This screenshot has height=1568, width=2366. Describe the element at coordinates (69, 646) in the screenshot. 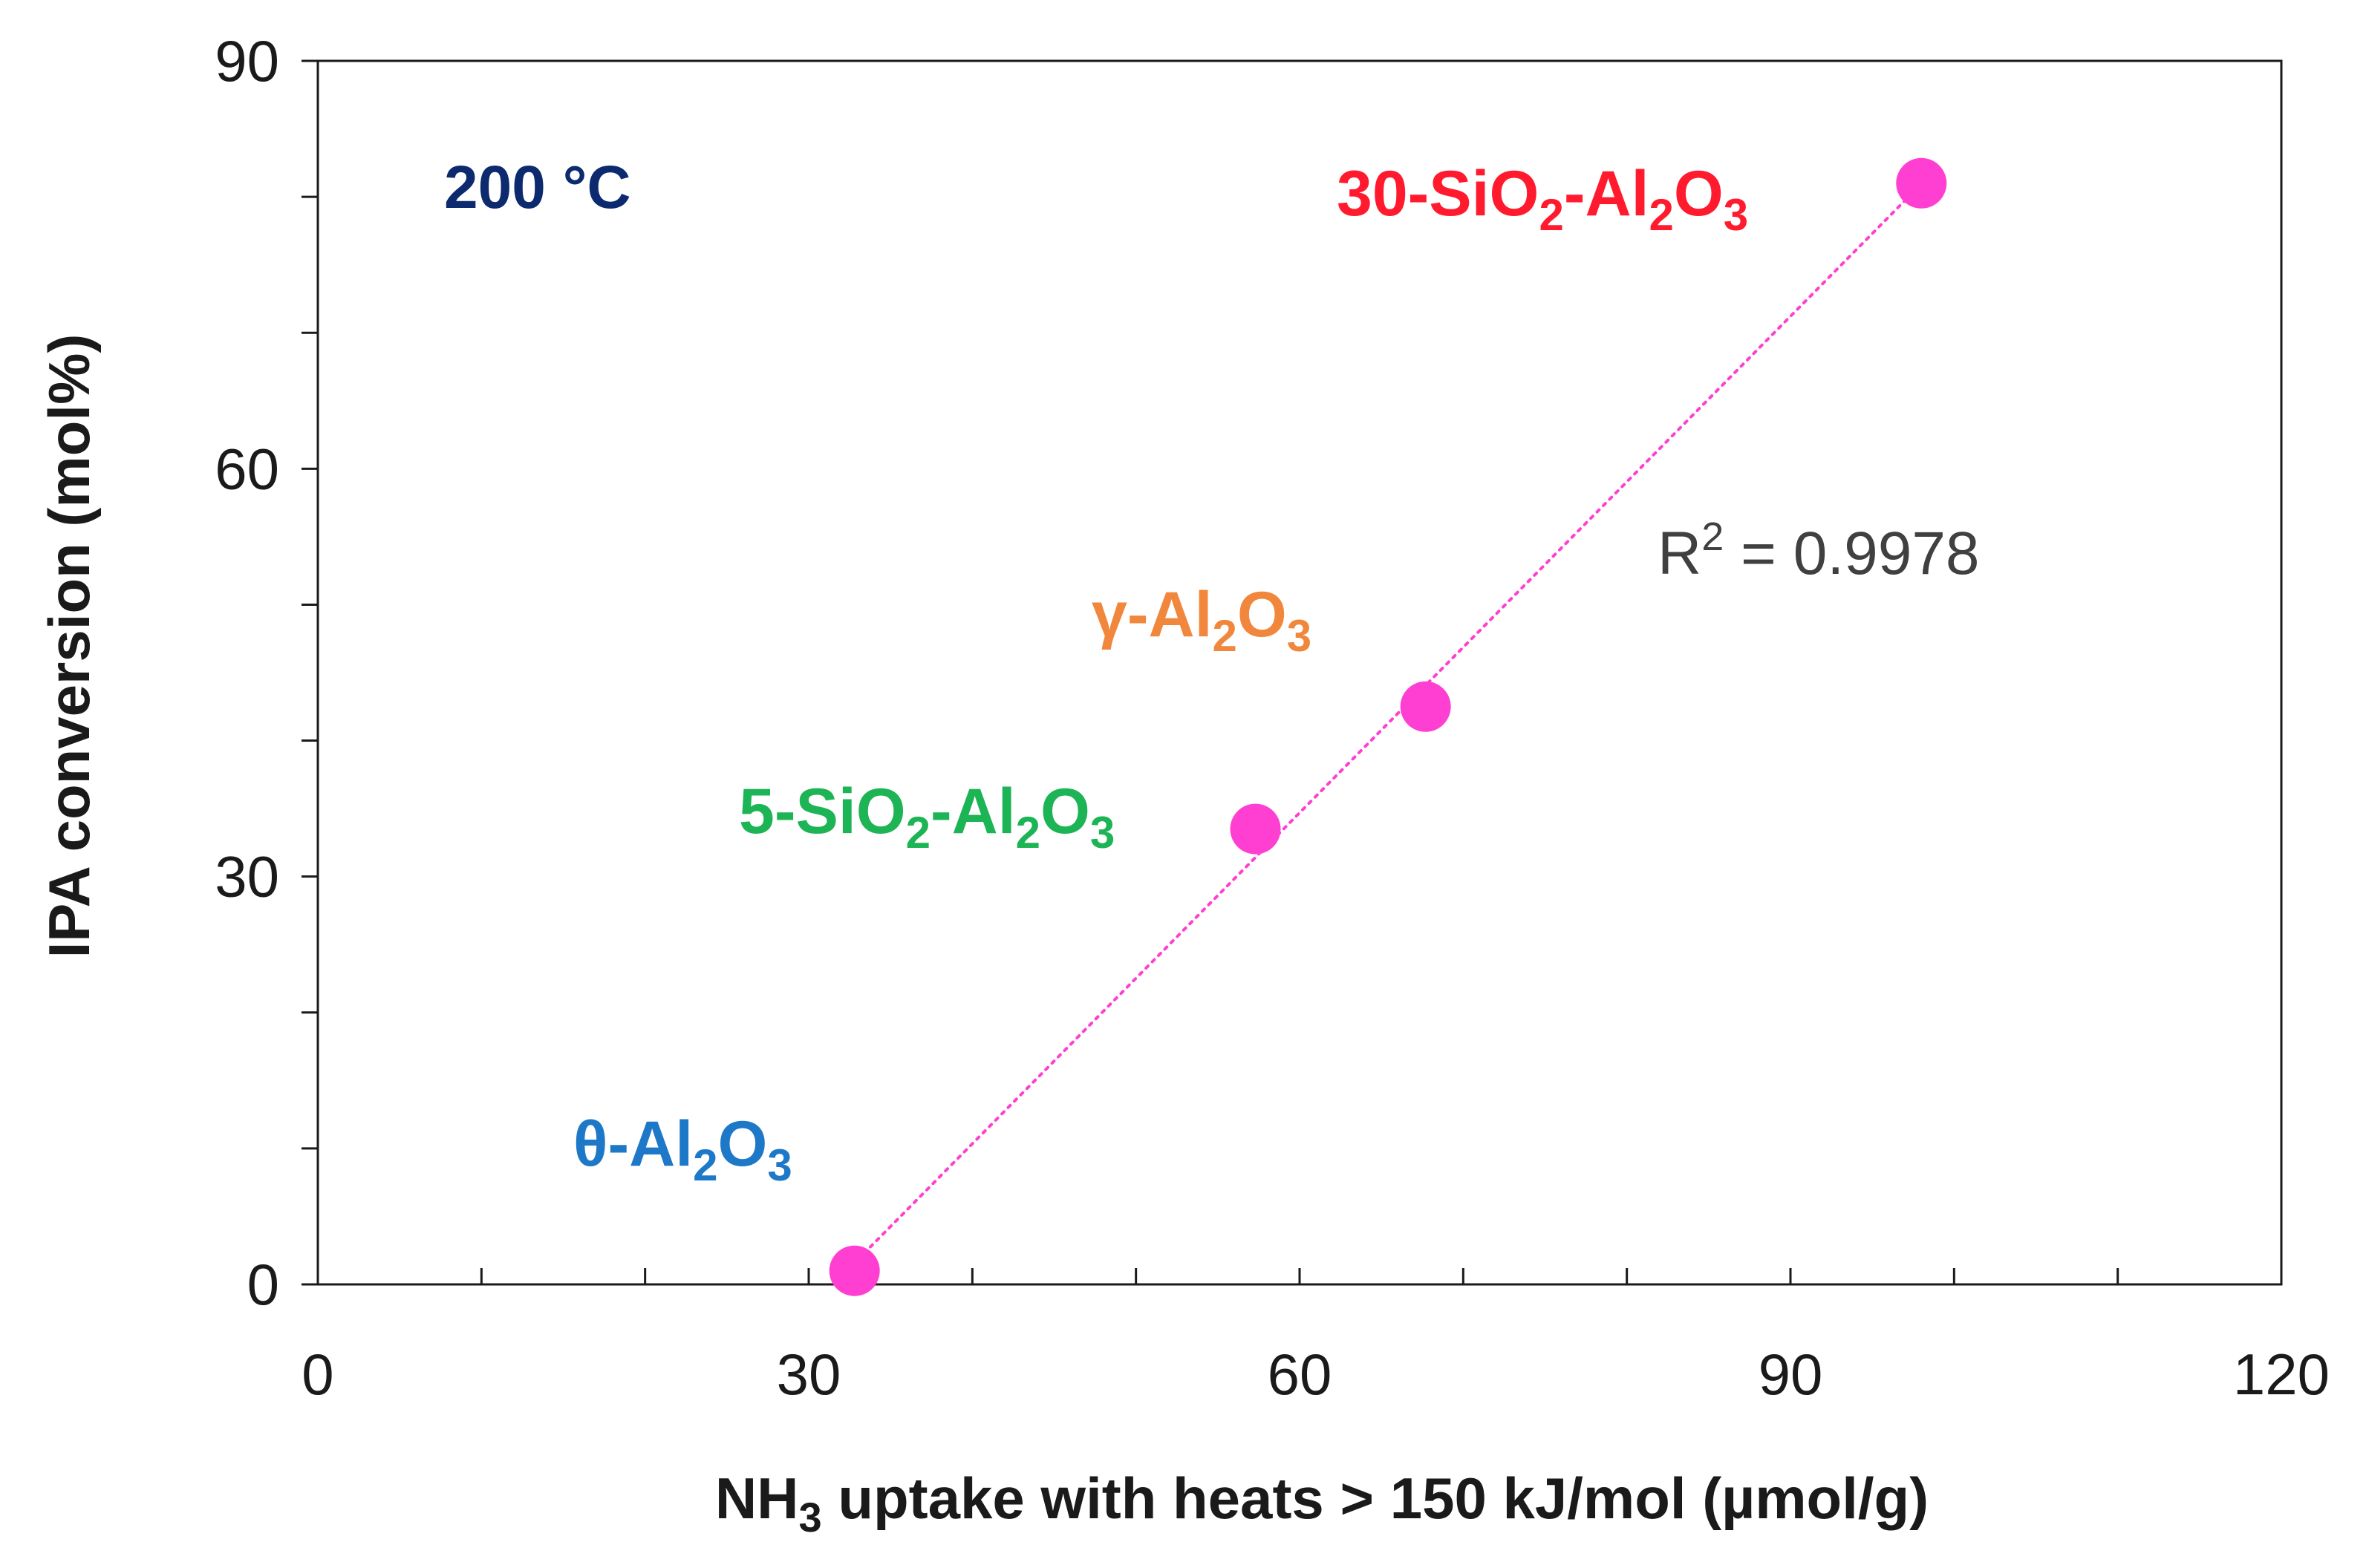

I see `y-axis-title: IPA conversion (mol%)` at that location.